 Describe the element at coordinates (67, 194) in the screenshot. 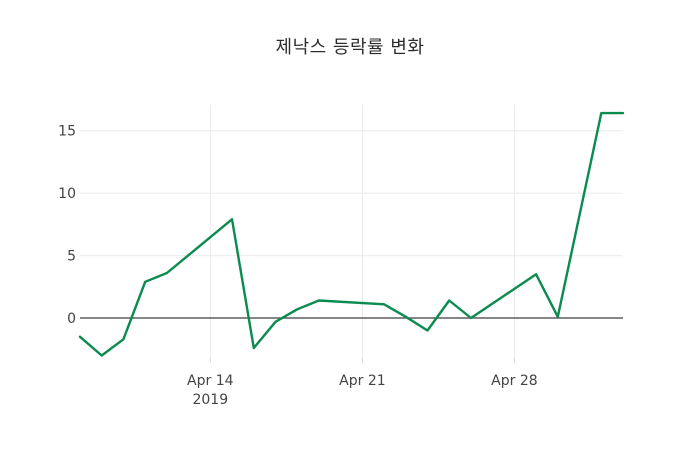

I see `y-tick-label: 10` at that location.